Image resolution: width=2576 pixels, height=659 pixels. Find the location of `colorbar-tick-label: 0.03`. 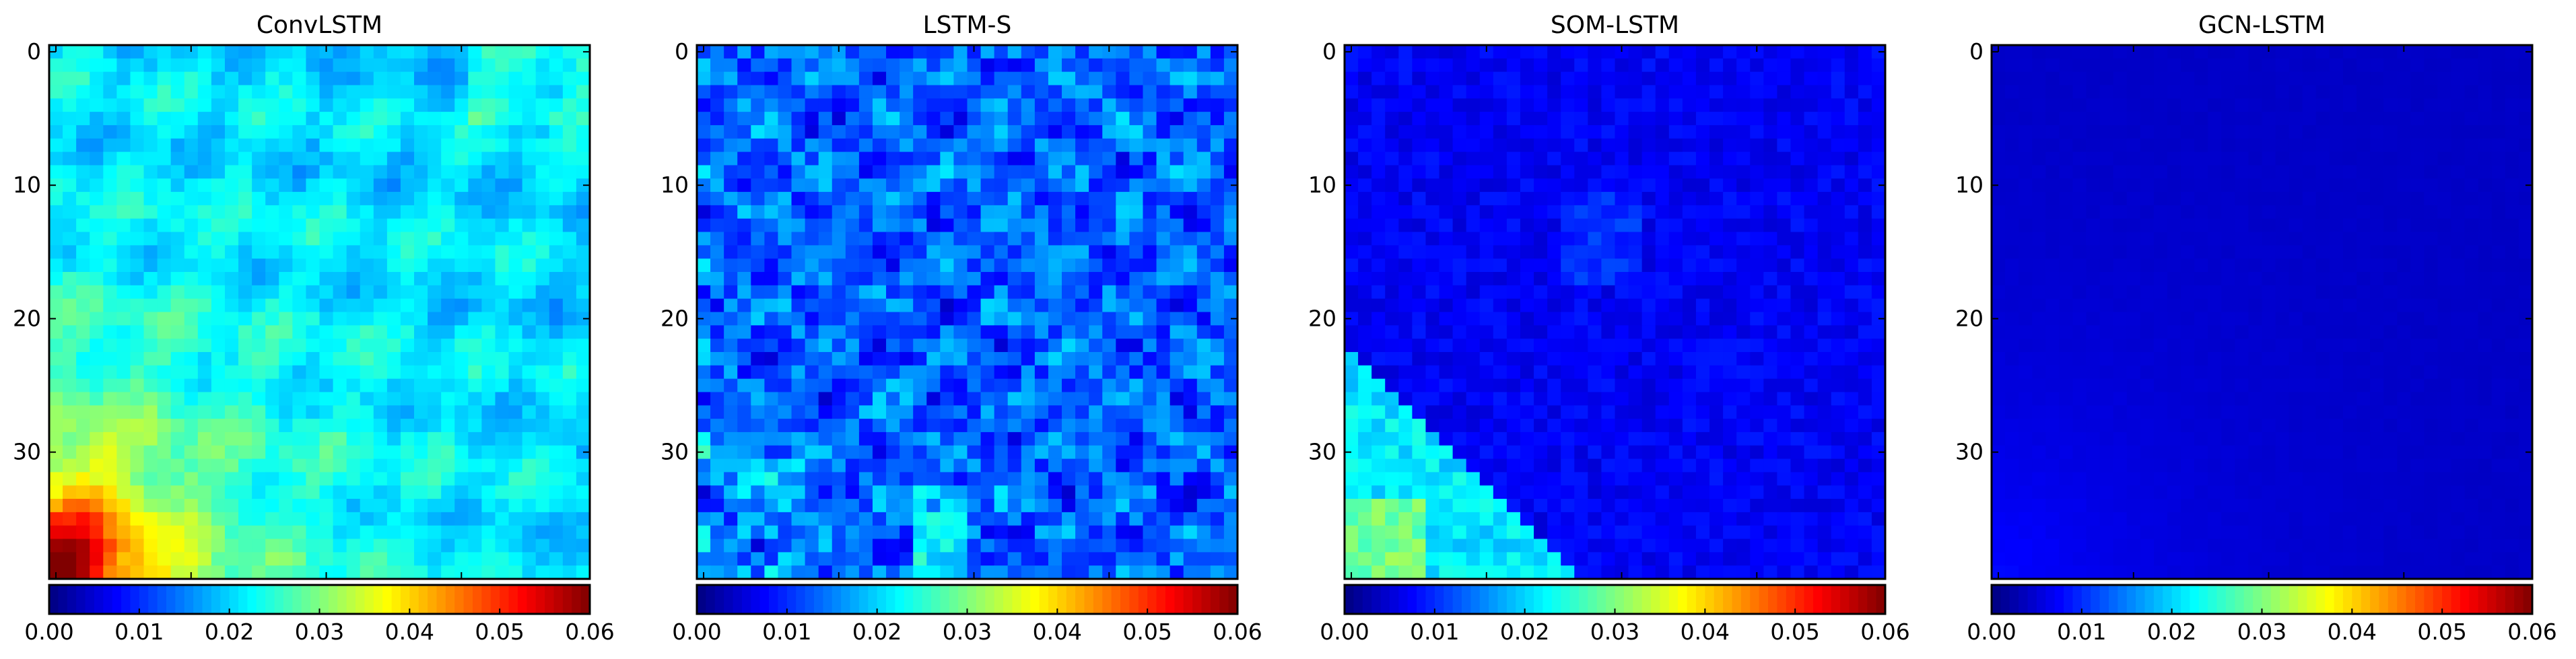

colorbar-tick-label: 0.03 is located at coordinates (968, 632).